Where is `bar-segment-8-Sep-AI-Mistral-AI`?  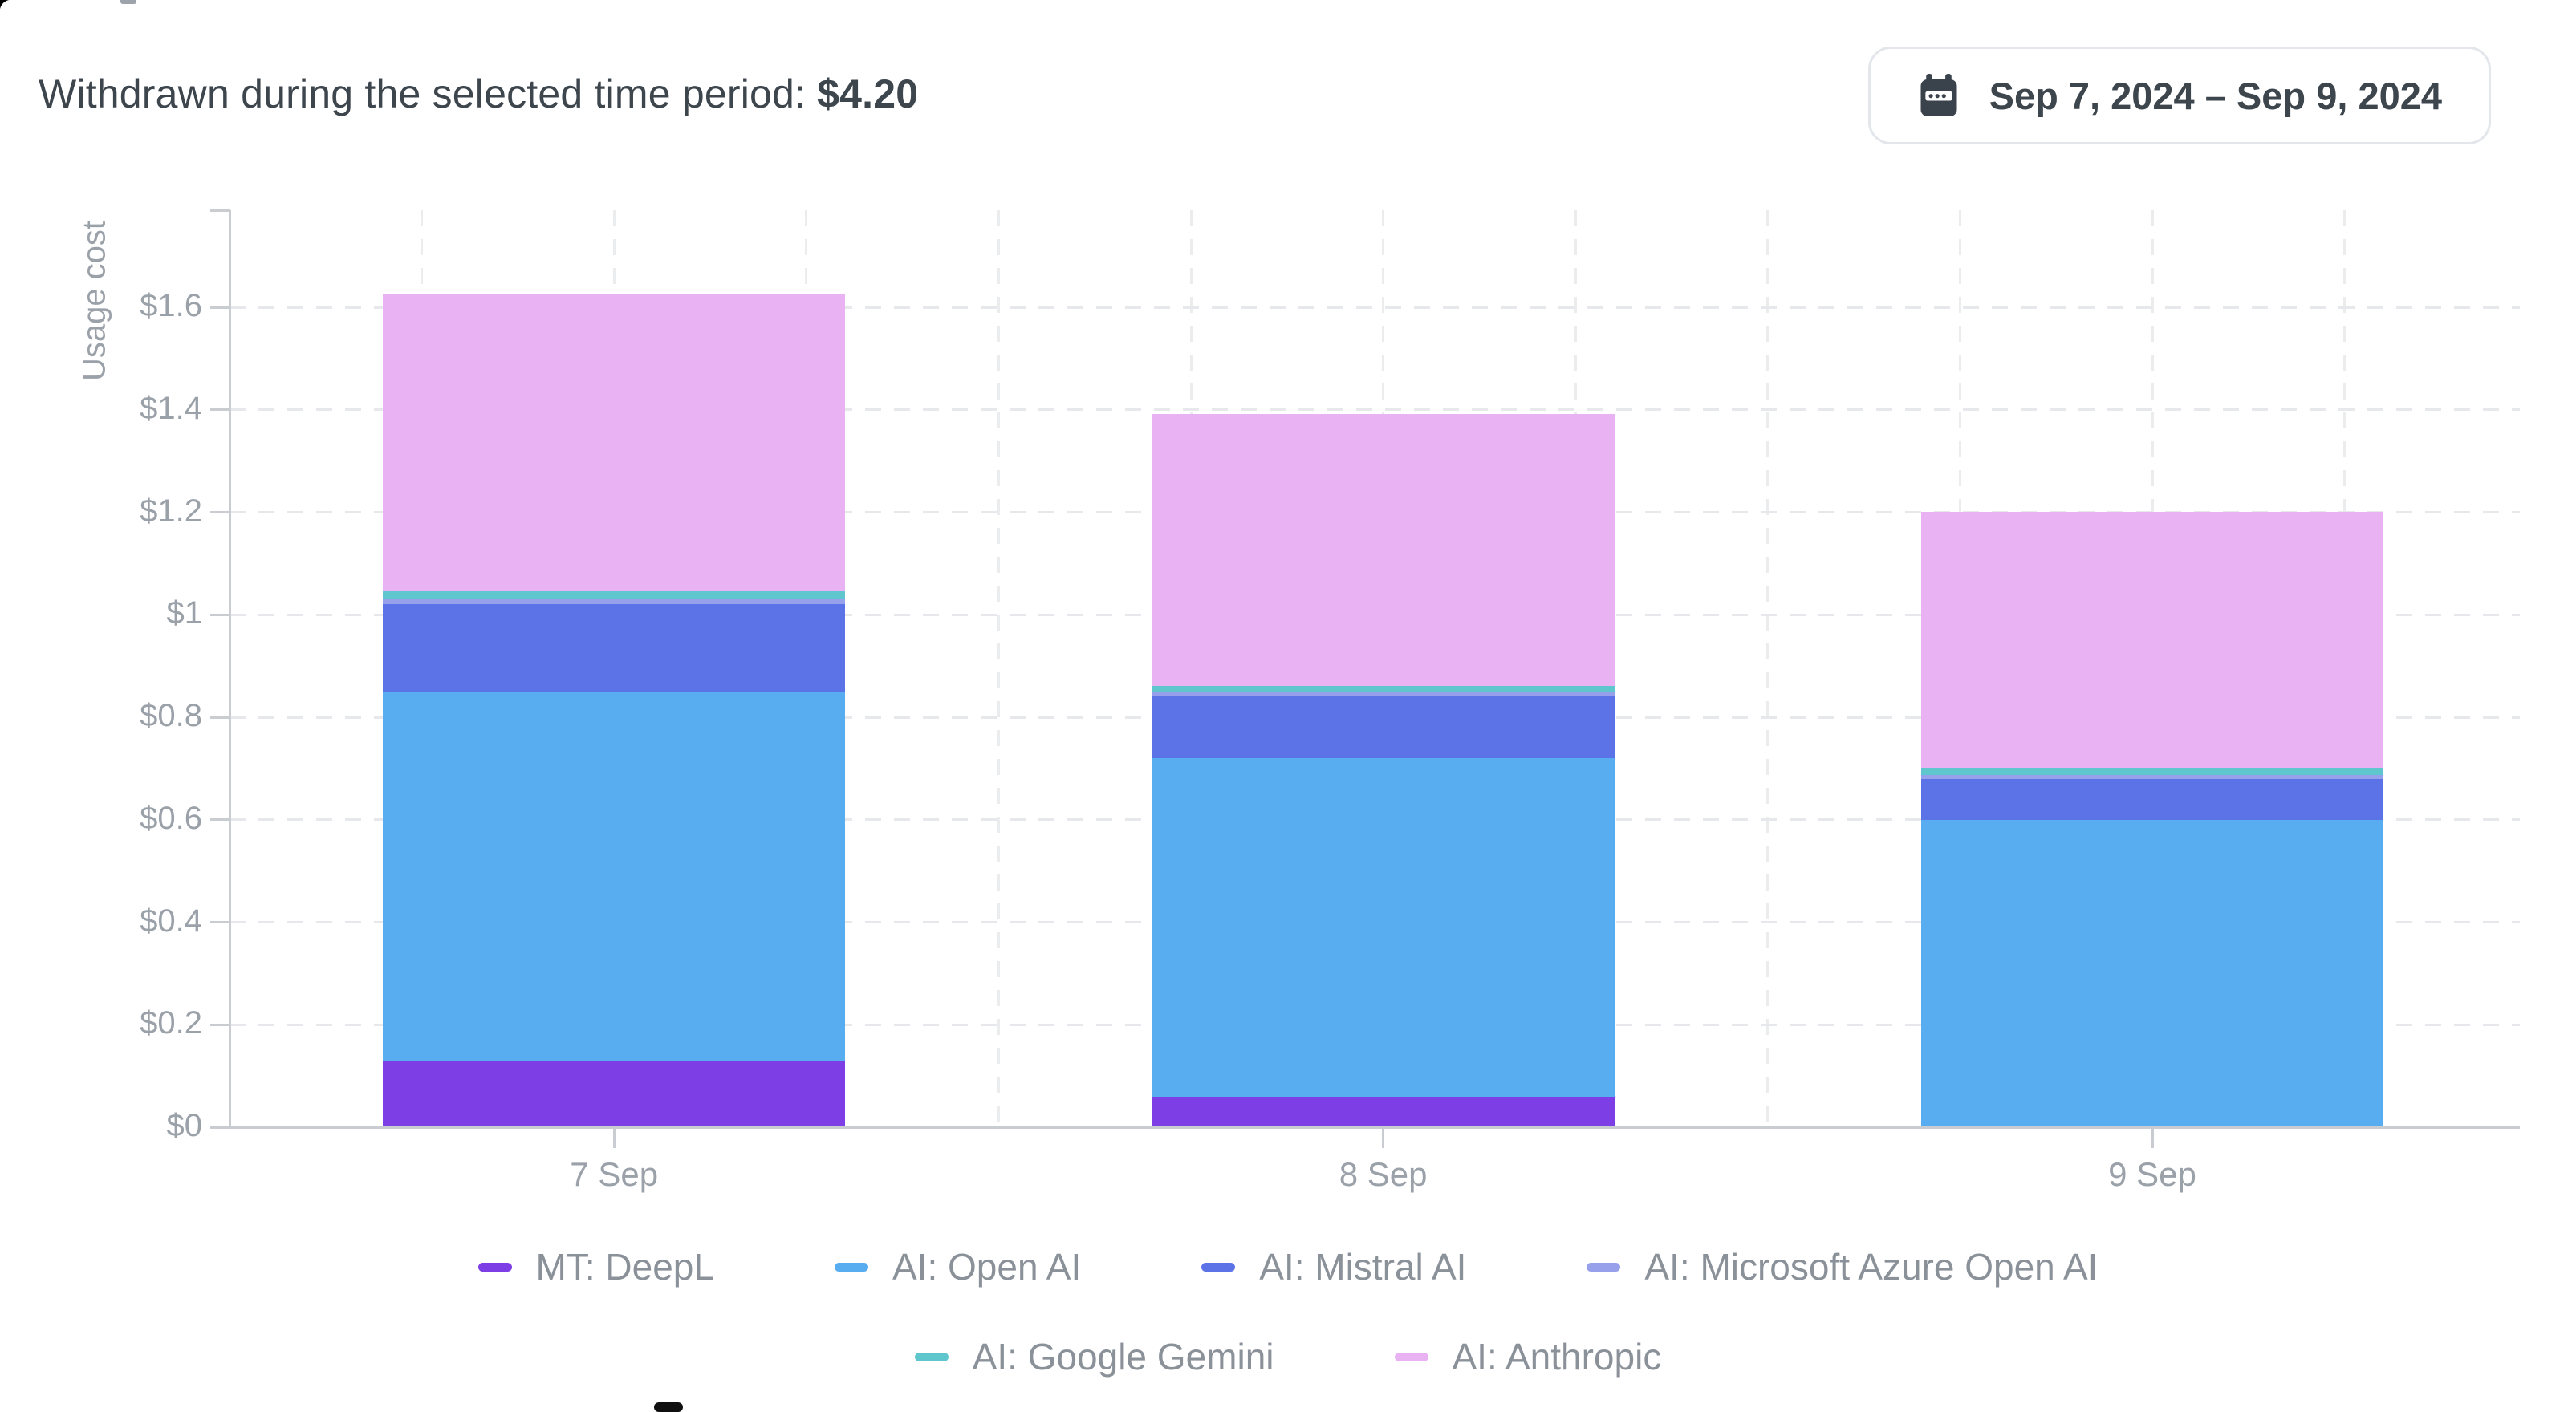
bar-segment-8-Sep-AI-Mistral-AI is located at coordinates (1384, 727).